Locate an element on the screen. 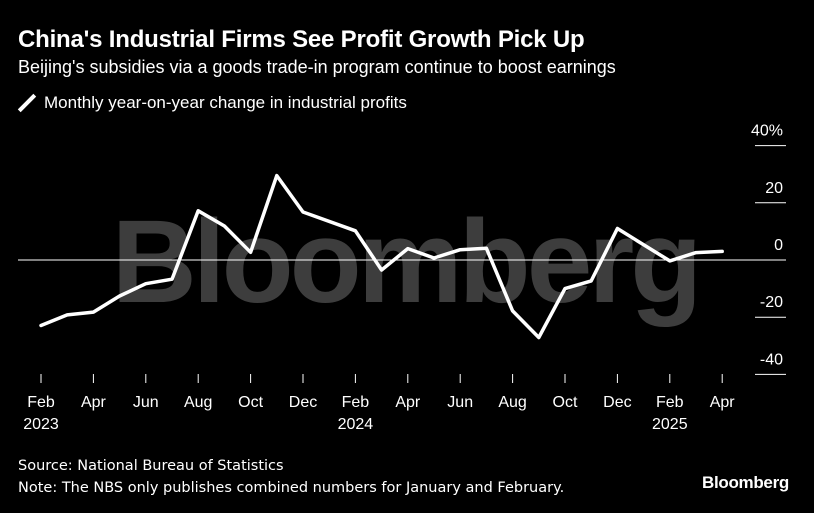 This screenshot has height=513, width=814. y-tick-label: 0 is located at coordinates (778, 245).